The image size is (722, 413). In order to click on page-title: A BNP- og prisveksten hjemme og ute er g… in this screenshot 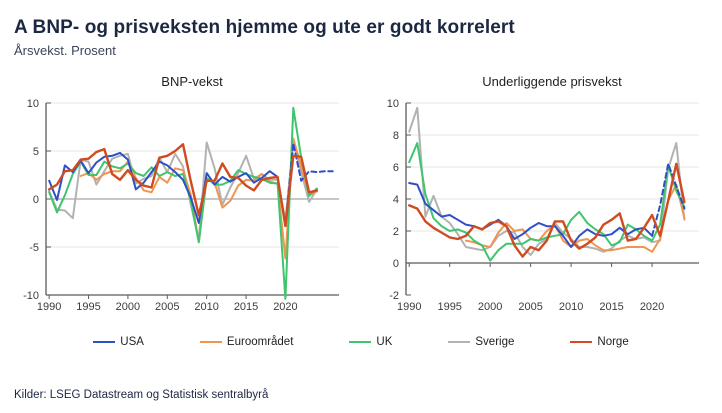, I will do `click(264, 27)`.